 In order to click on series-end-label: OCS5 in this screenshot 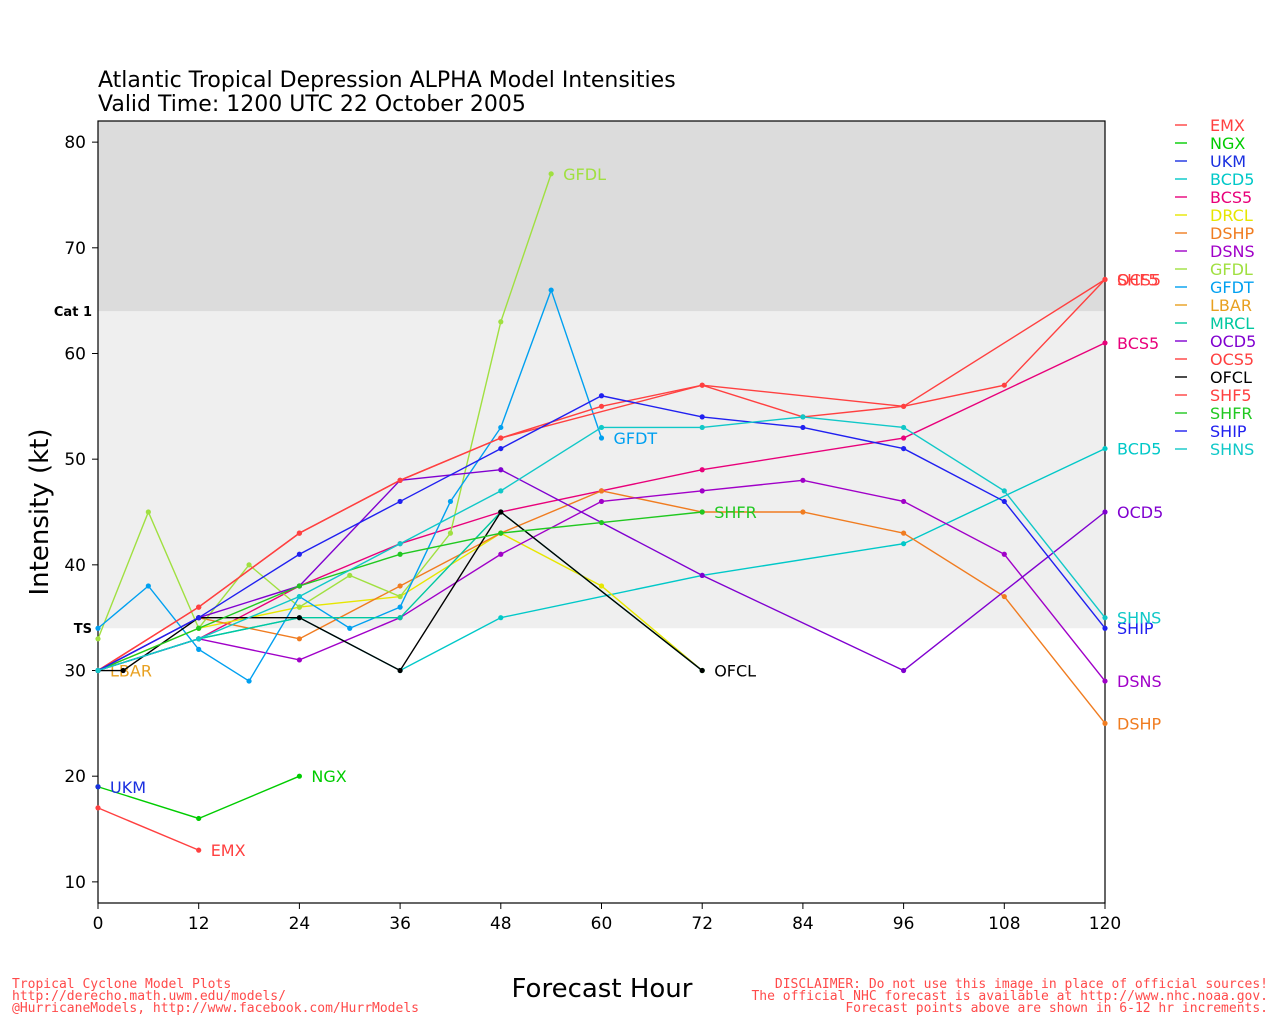, I will do `click(1139, 280)`.